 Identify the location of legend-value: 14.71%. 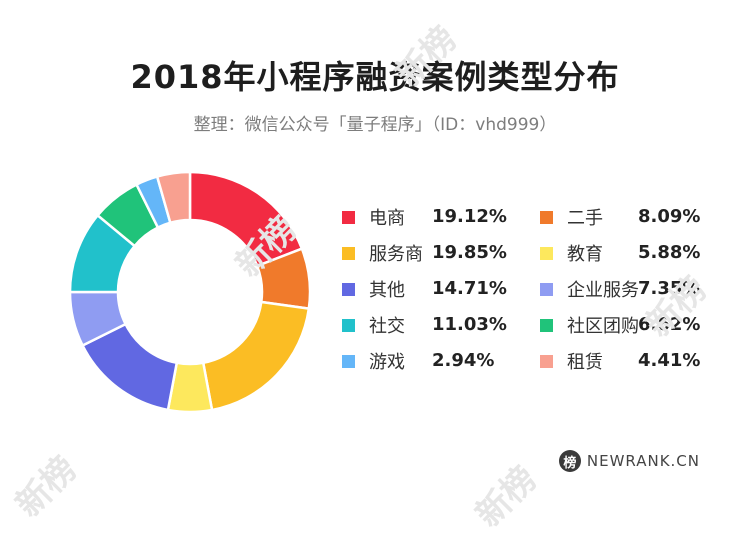
(469, 288).